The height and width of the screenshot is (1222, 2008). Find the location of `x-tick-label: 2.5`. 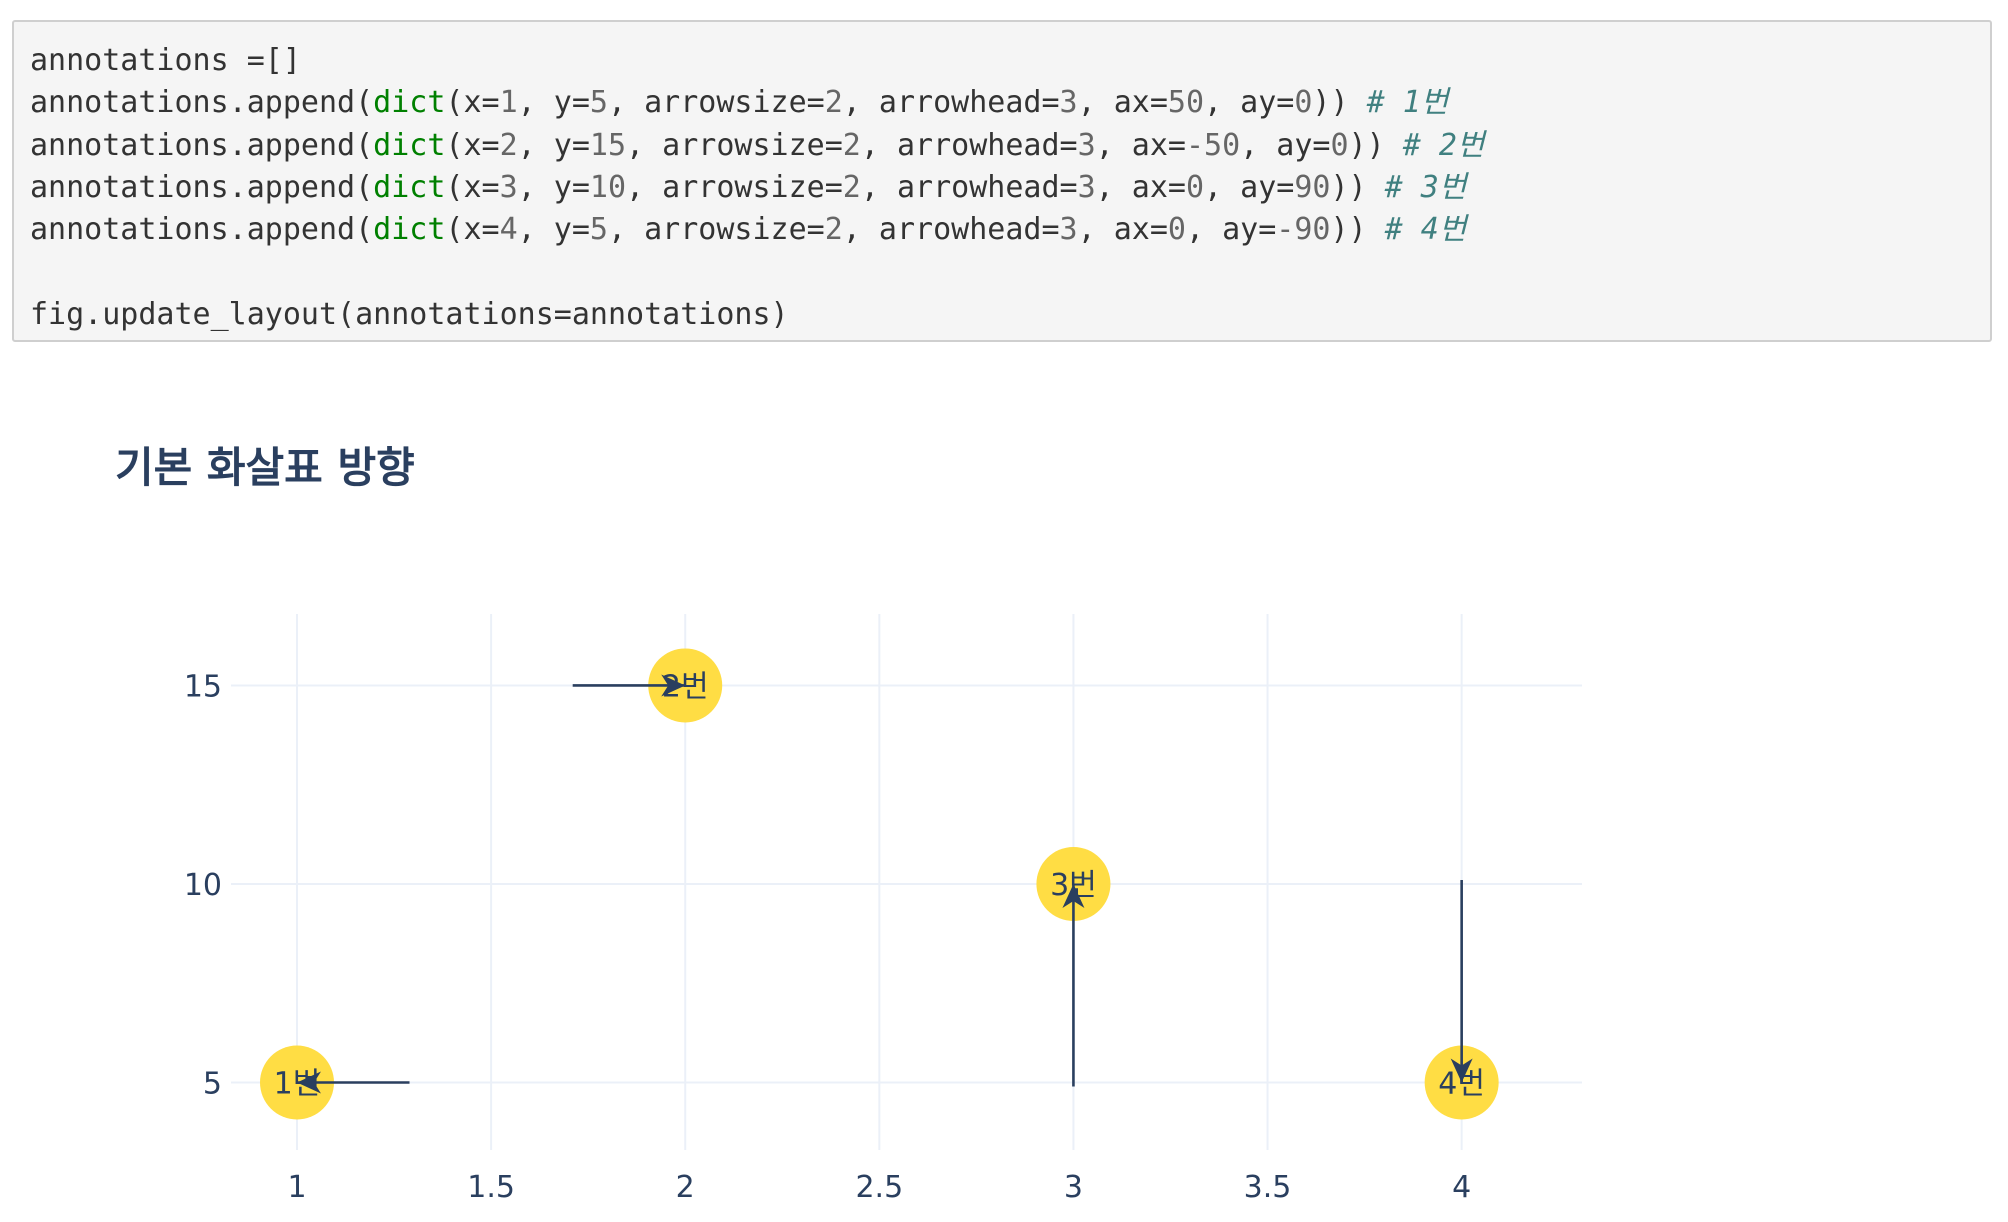

x-tick-label: 2.5 is located at coordinates (879, 1187).